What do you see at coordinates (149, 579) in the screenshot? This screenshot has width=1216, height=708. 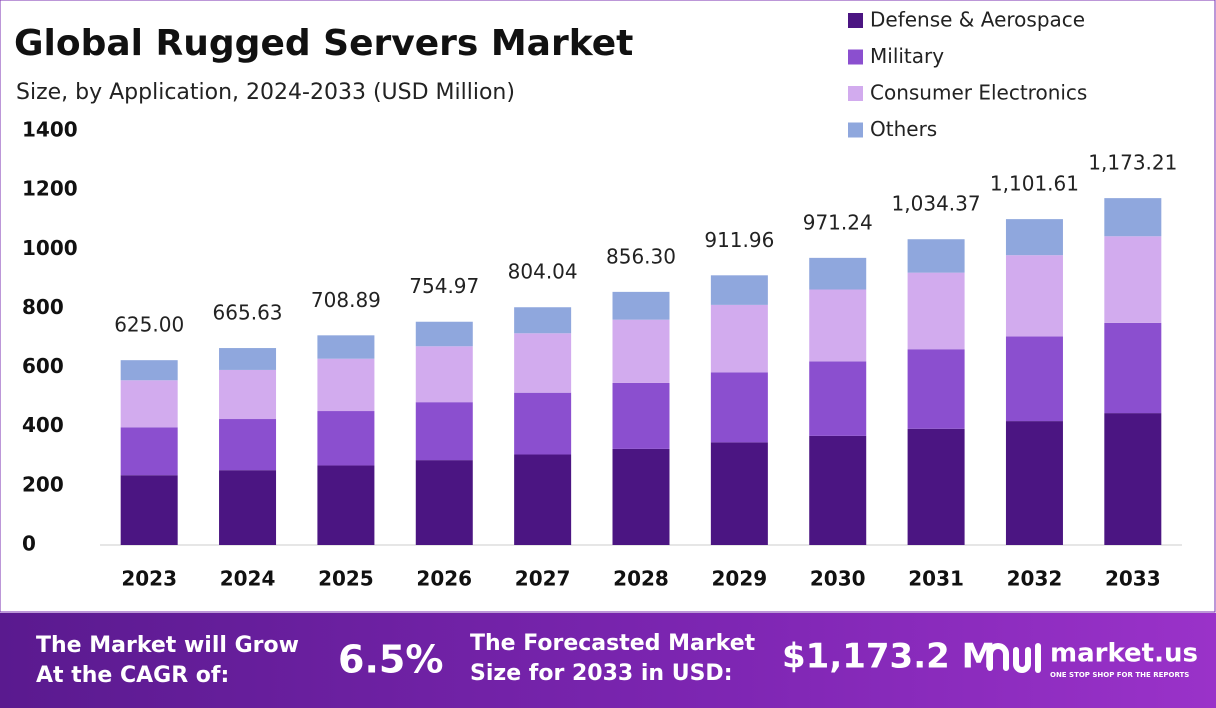 I see `x-tick-label: 2023` at bounding box center [149, 579].